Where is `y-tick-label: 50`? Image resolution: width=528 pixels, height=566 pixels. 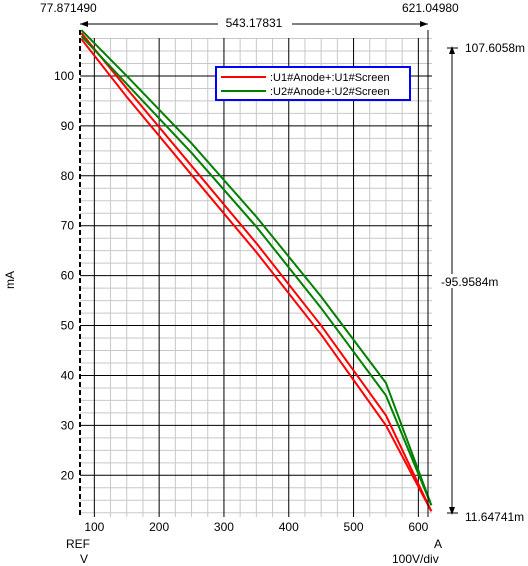 y-tick-label: 50 is located at coordinates (68, 326).